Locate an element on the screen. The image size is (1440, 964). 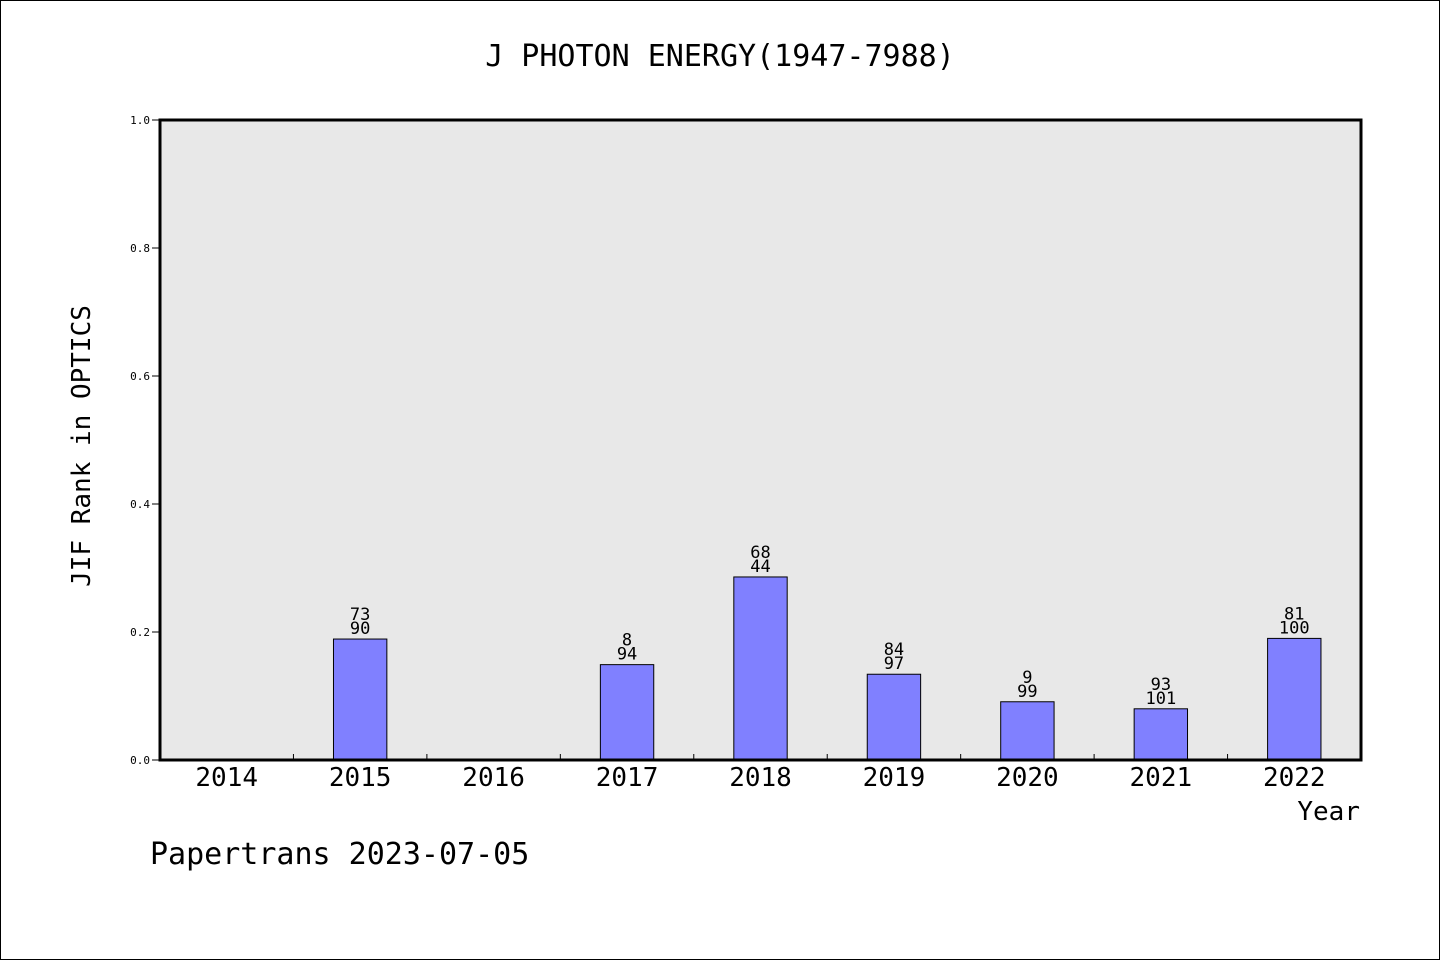
bar-label-bottom: 90 is located at coordinates (360, 629).